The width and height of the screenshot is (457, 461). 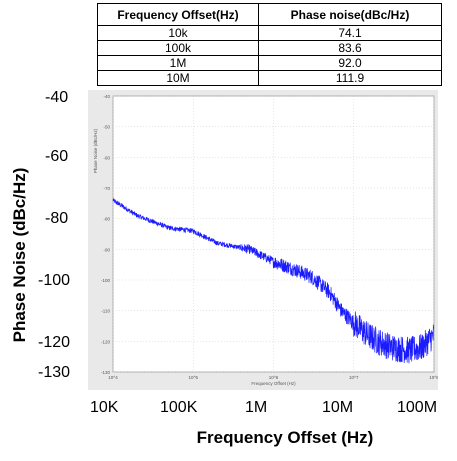 What do you see at coordinates (178, 63) in the screenshot?
I see `frequency-cell: 1M` at bounding box center [178, 63].